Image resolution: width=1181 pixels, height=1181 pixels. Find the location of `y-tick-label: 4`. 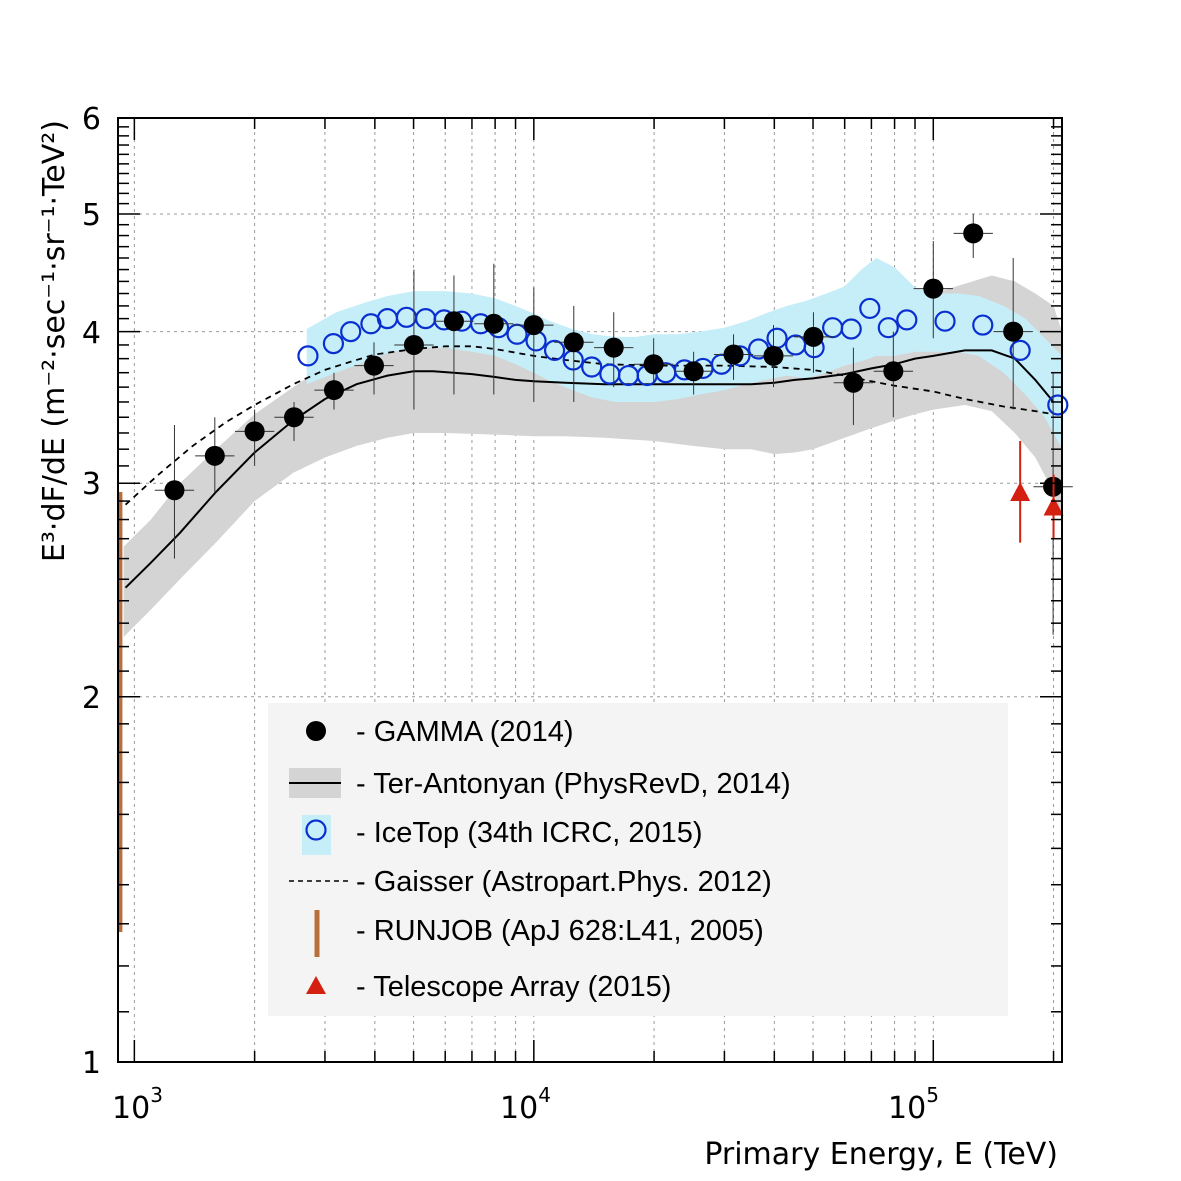

y-tick-label: 4 is located at coordinates (91, 333).